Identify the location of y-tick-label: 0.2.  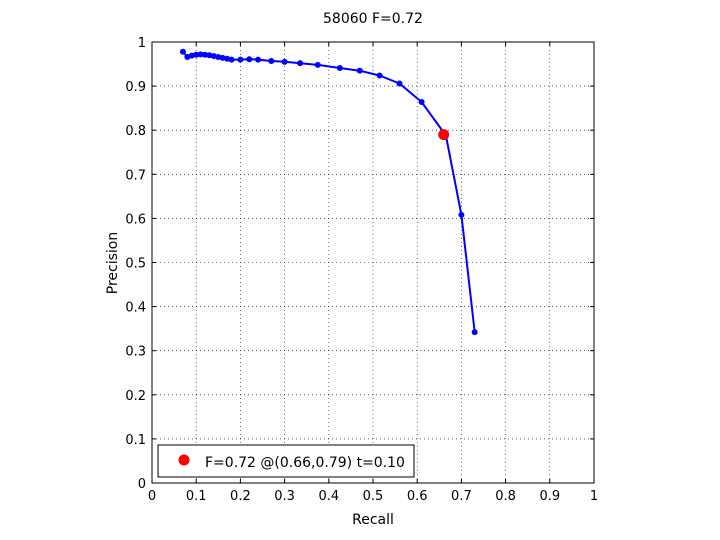
(135, 396).